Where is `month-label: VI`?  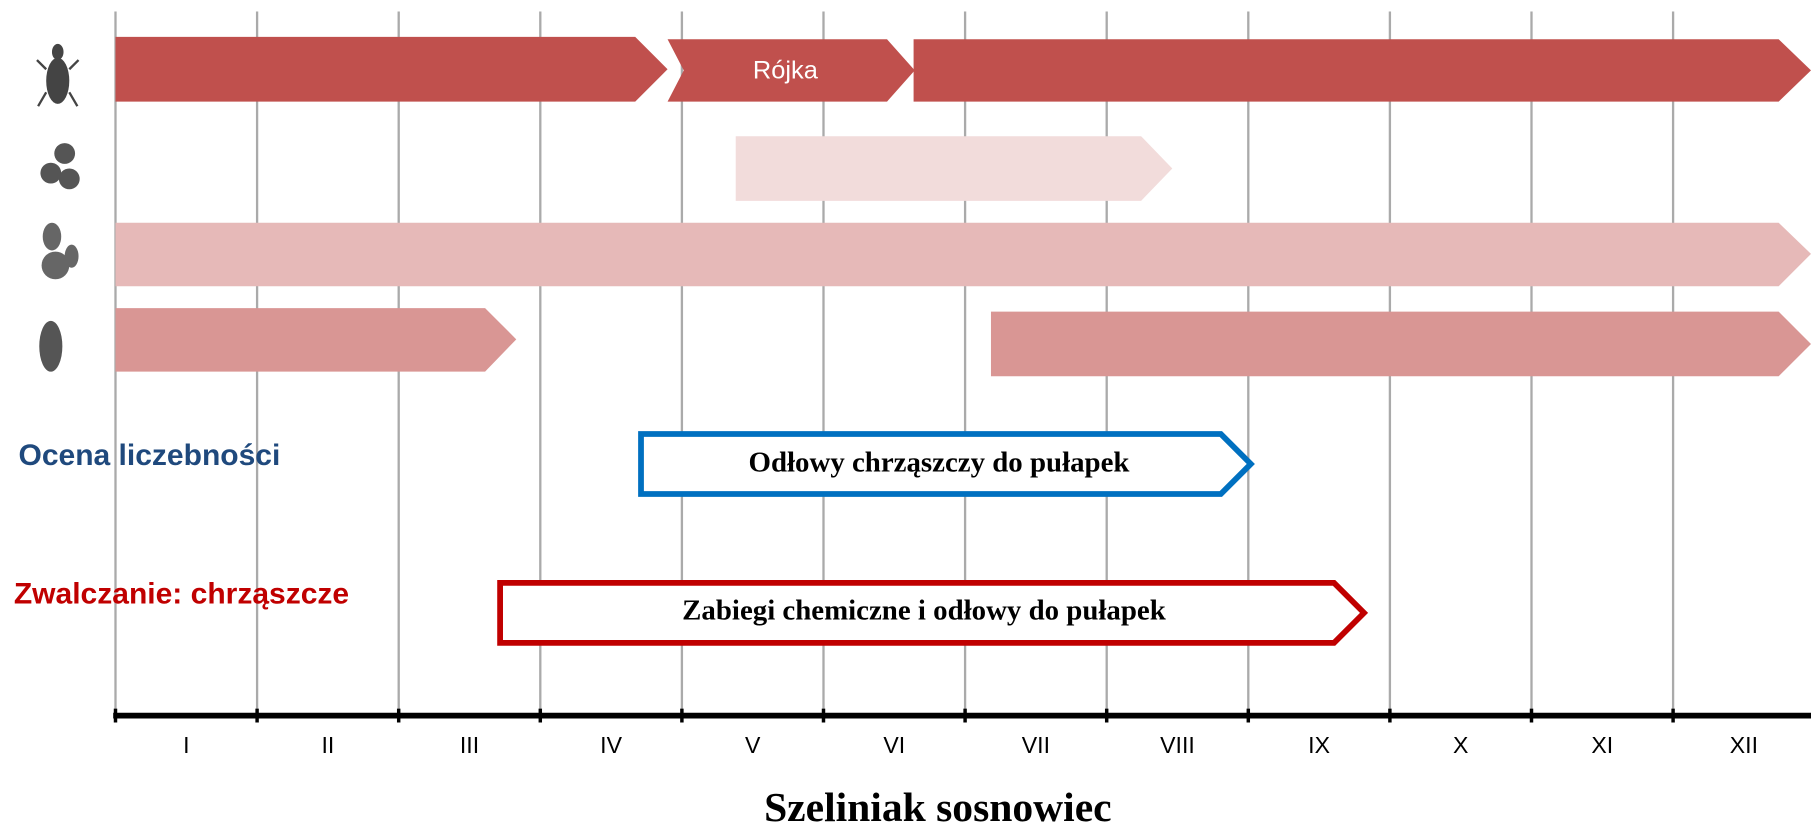
month-label: VI is located at coordinates (894, 745).